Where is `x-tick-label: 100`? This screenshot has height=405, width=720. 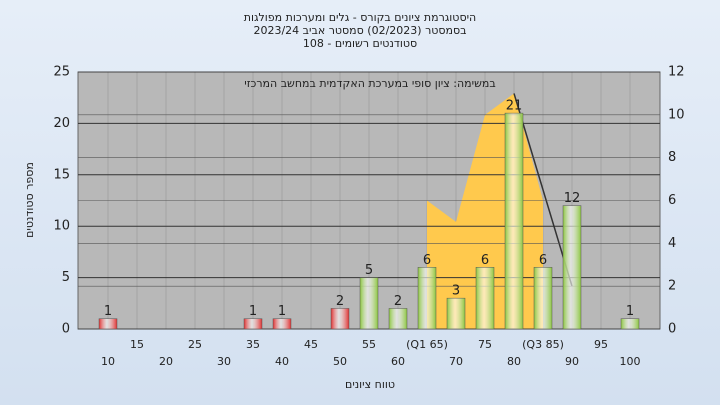 x-tick-label: 100 is located at coordinates (630, 361).